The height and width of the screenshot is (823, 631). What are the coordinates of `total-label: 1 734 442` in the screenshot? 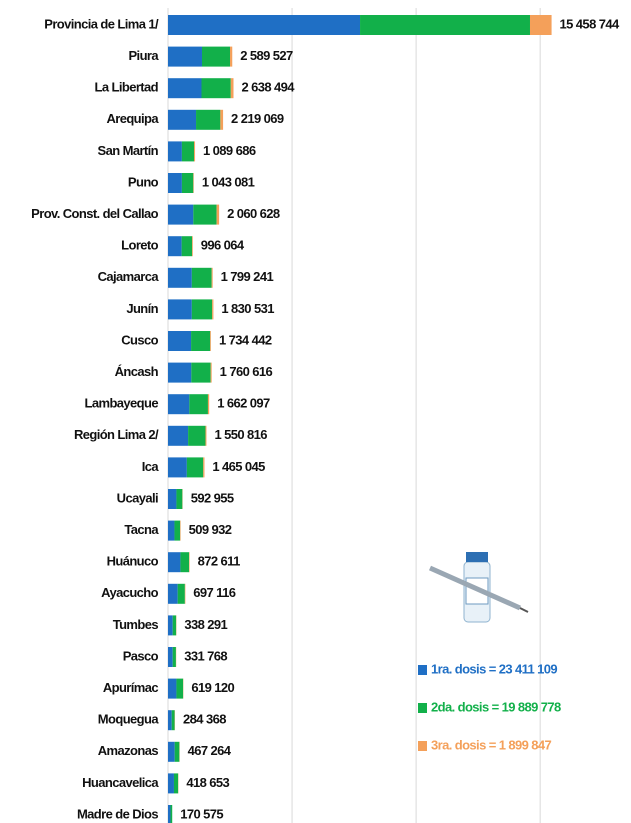 It's located at (245, 339).